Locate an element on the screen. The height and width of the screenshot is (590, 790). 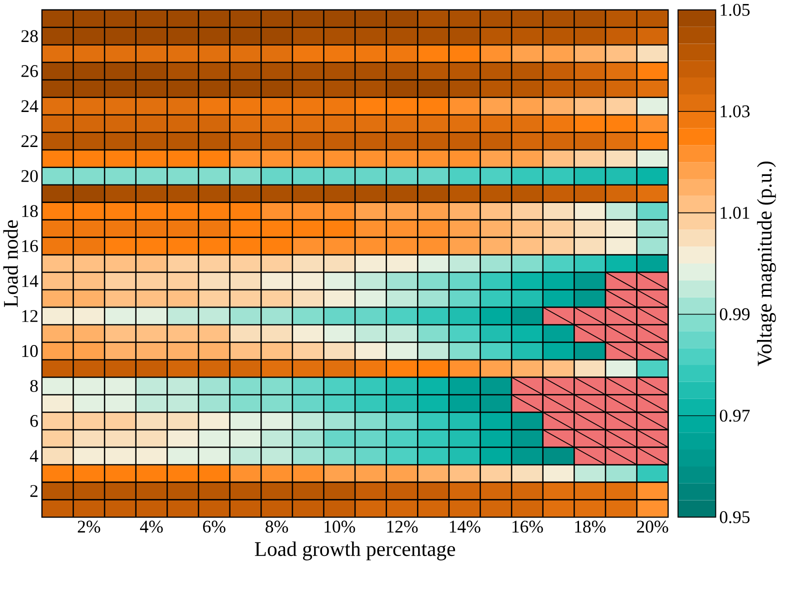
x-axis-title: Load growth percentage is located at coordinates (355, 551).